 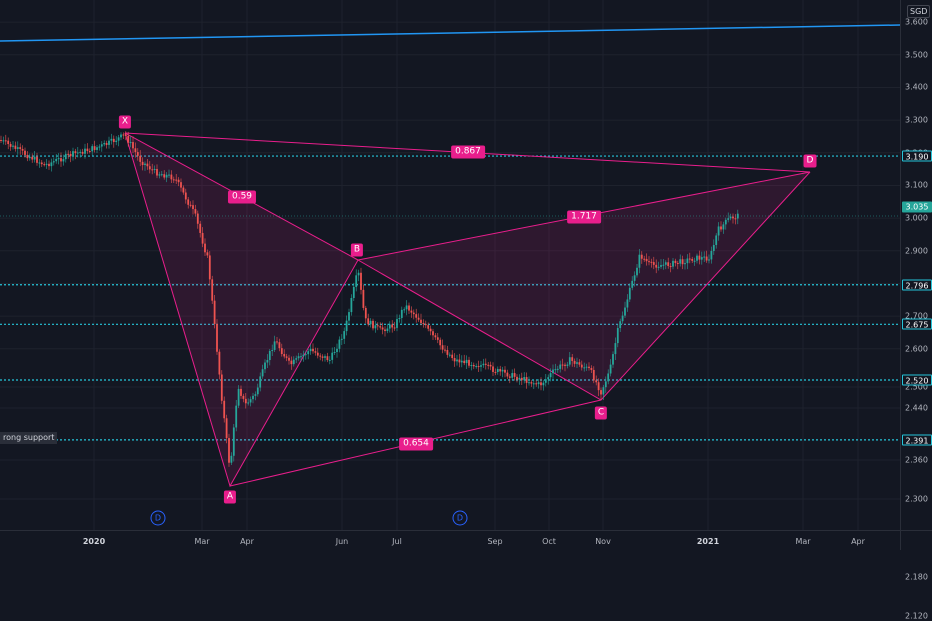 What do you see at coordinates (916, 349) in the screenshot?
I see `price-tick: 2.600` at bounding box center [916, 349].